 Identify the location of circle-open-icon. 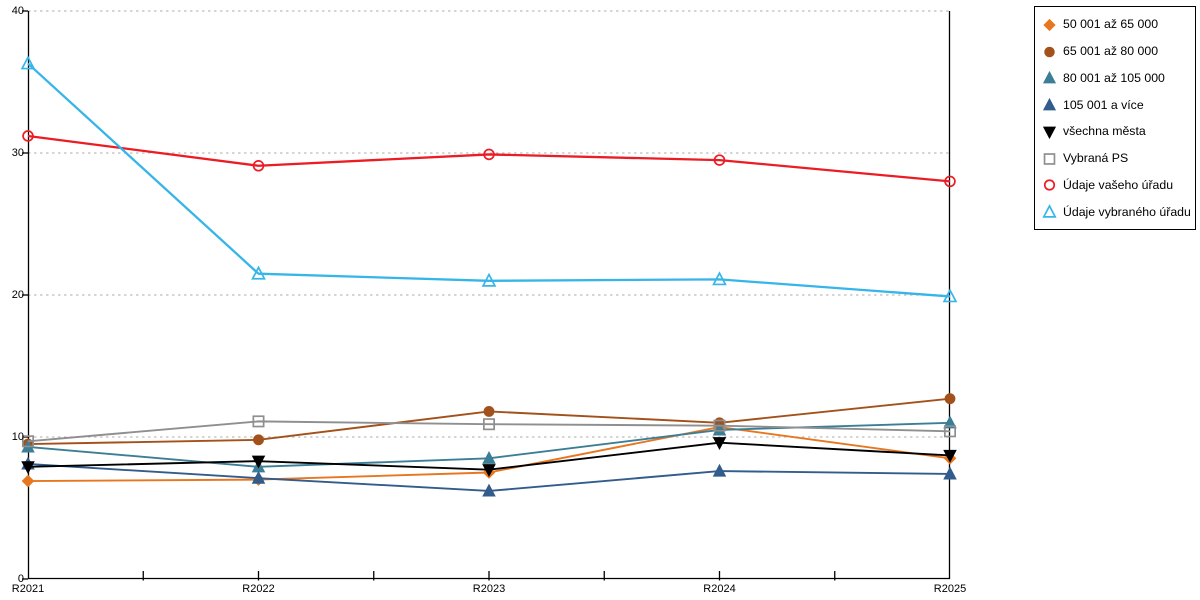
(1049, 185).